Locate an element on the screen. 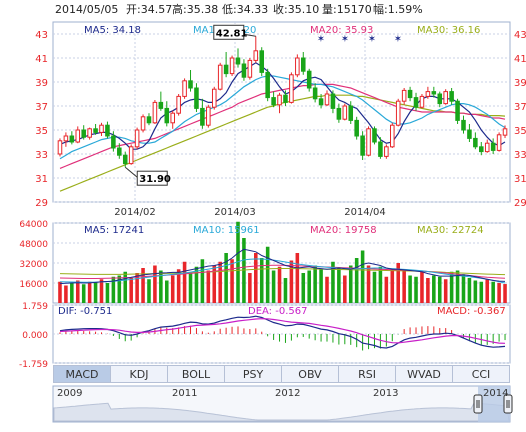 This screenshot has width=526, height=432. tab-wvad: WVAD is located at coordinates (424, 374).